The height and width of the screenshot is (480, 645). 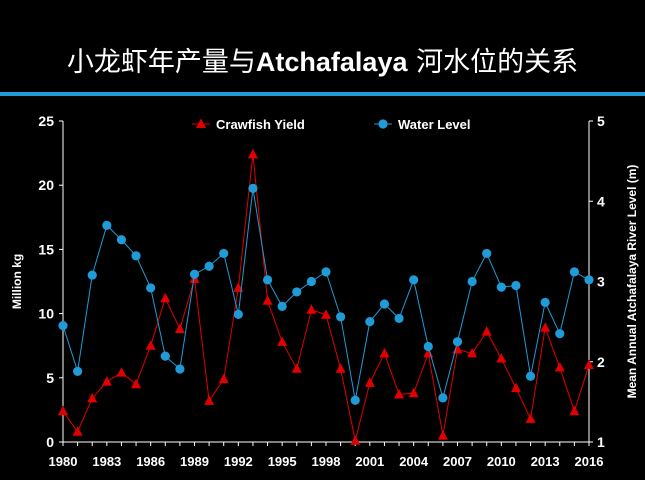 What do you see at coordinates (501, 461) in the screenshot?
I see `x-tick-label: 2010` at bounding box center [501, 461].